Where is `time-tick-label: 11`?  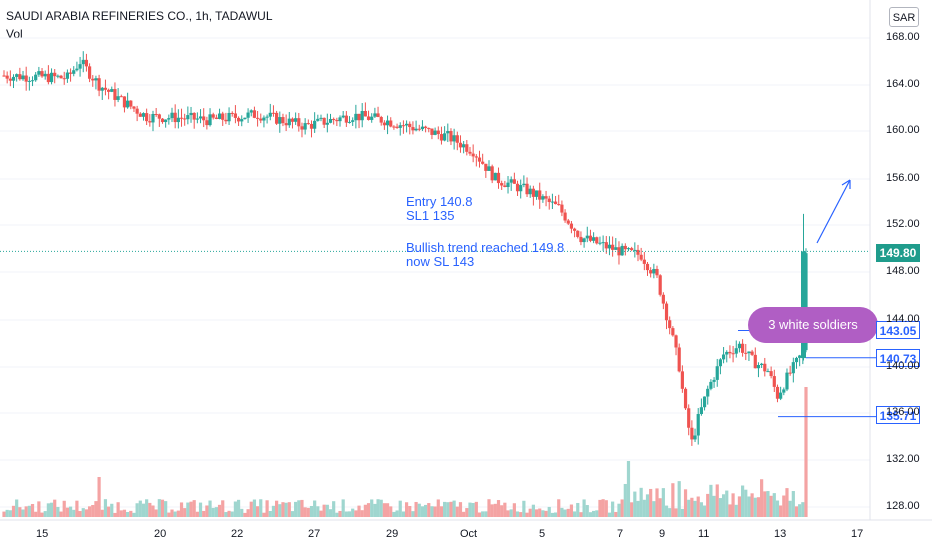 time-tick-label: 11 is located at coordinates (704, 534).